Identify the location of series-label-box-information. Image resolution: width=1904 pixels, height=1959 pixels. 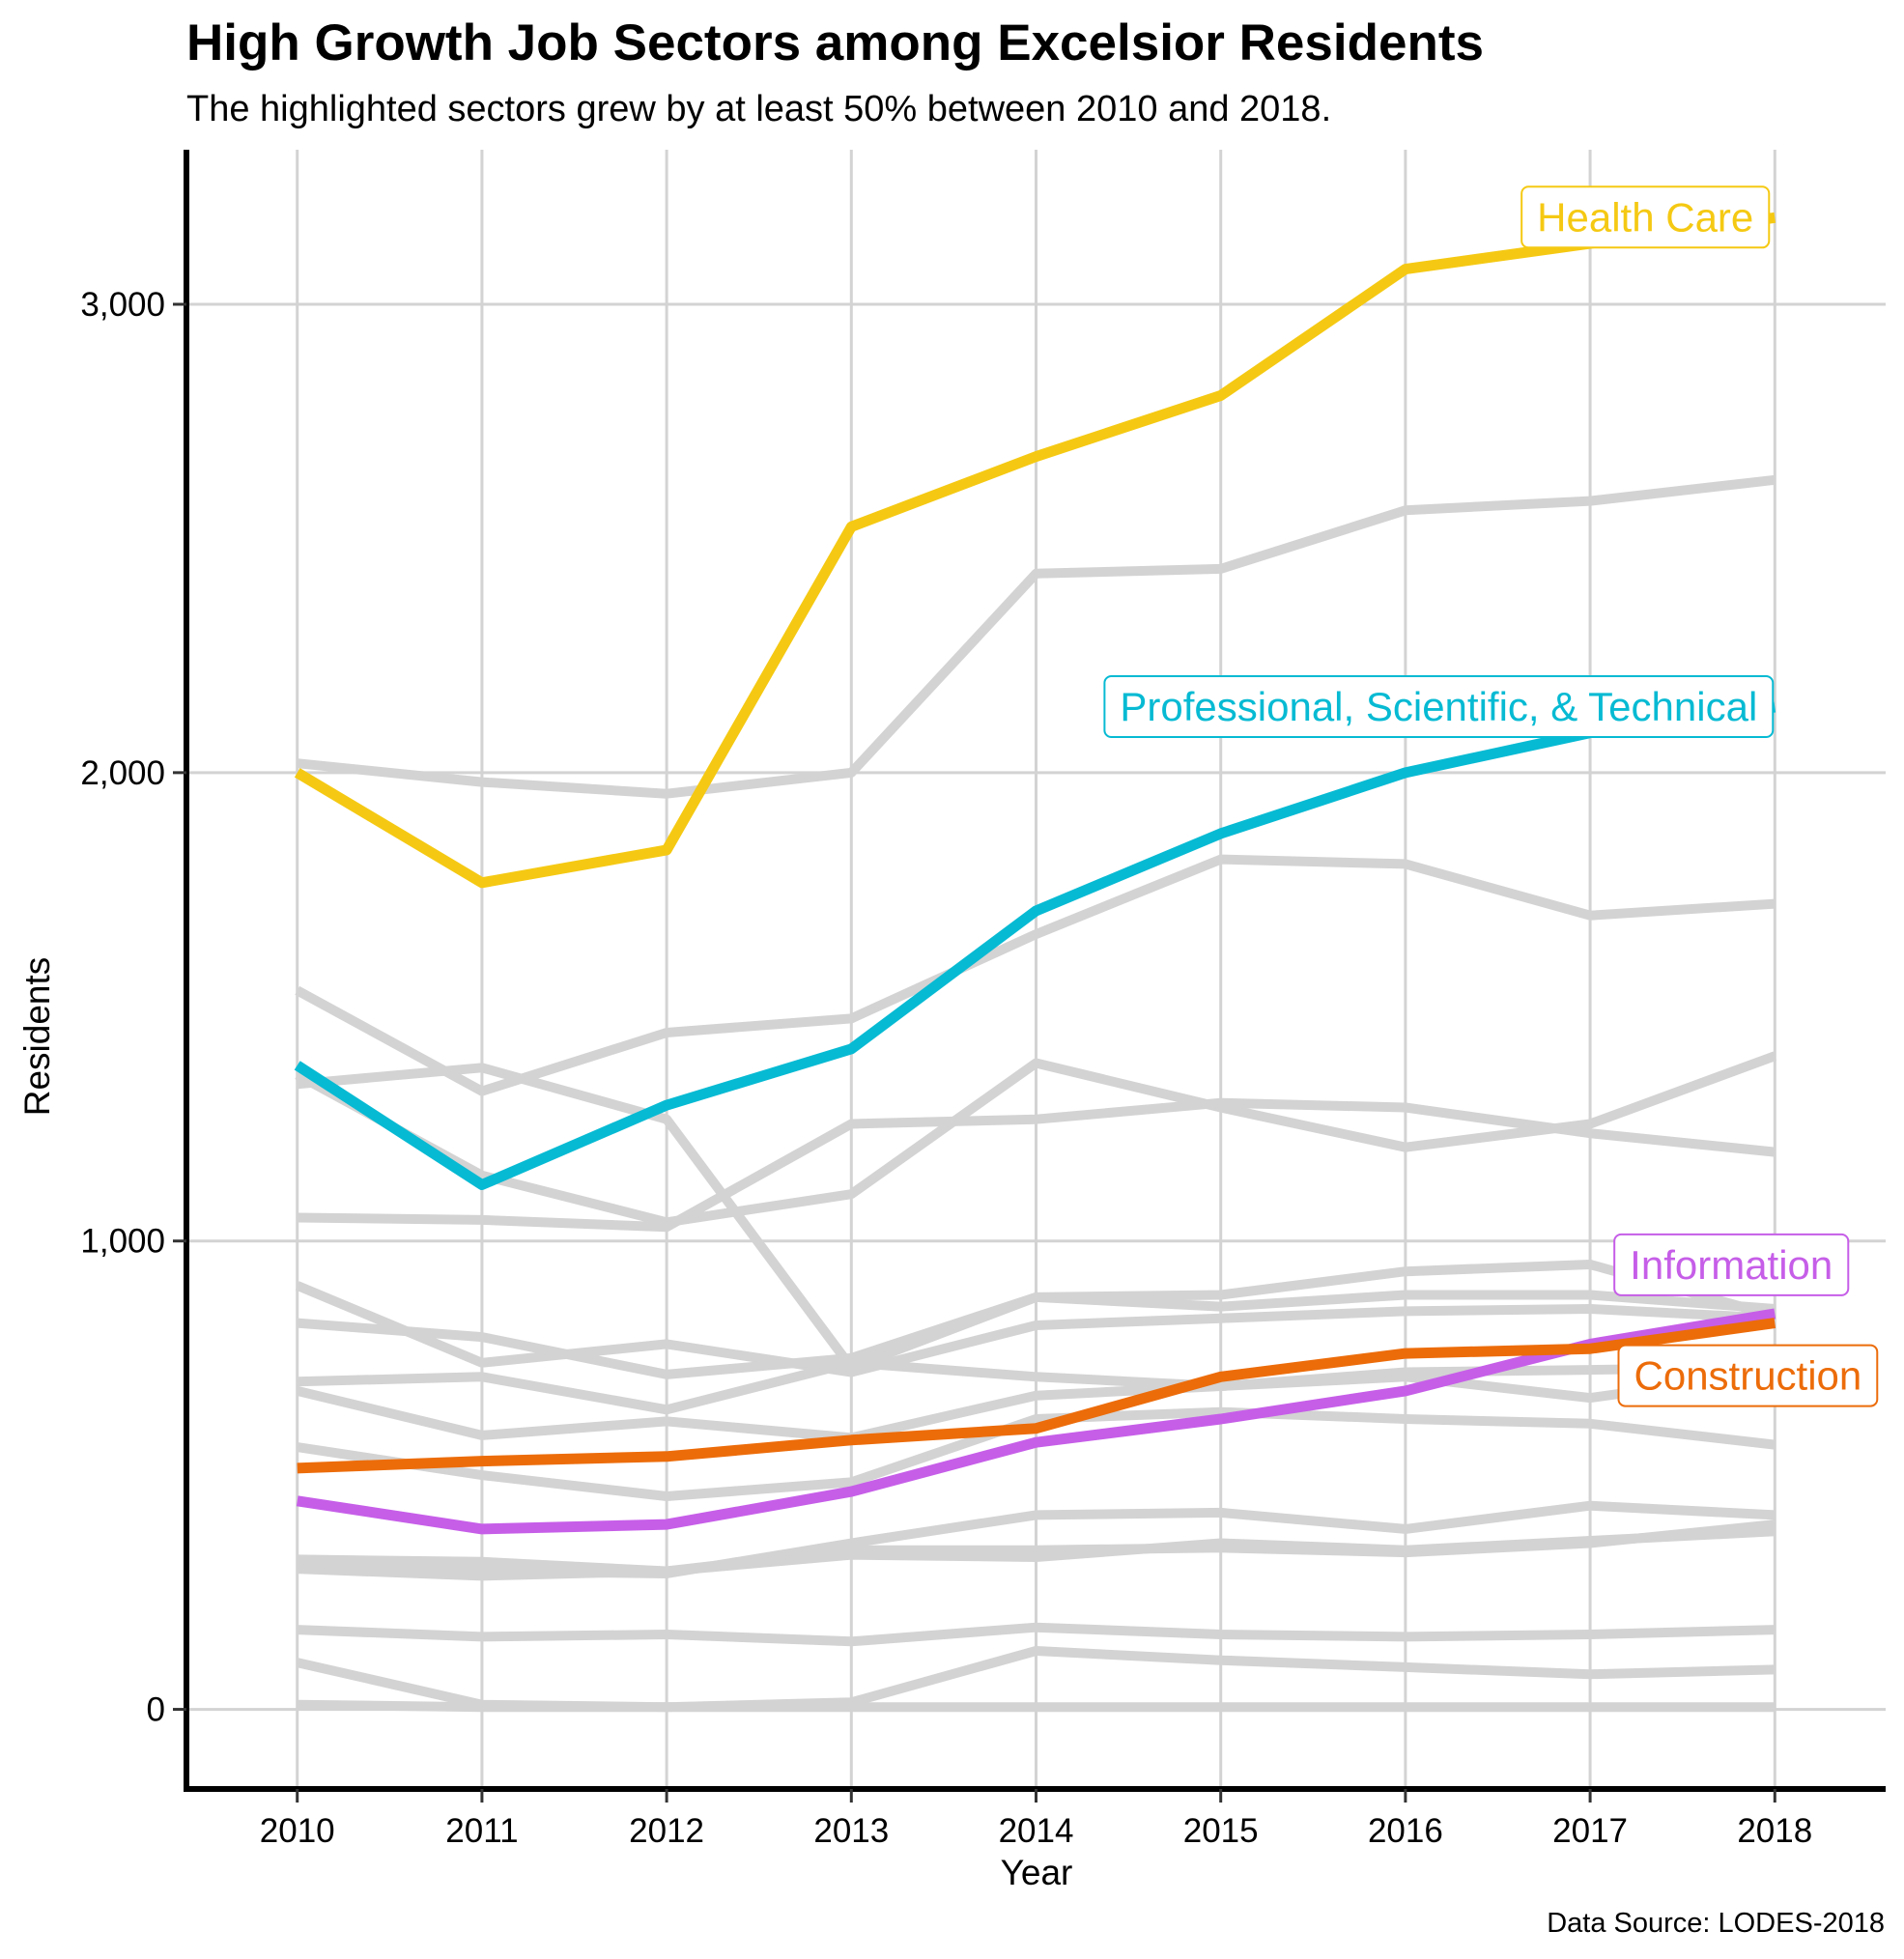
(1731, 1264).